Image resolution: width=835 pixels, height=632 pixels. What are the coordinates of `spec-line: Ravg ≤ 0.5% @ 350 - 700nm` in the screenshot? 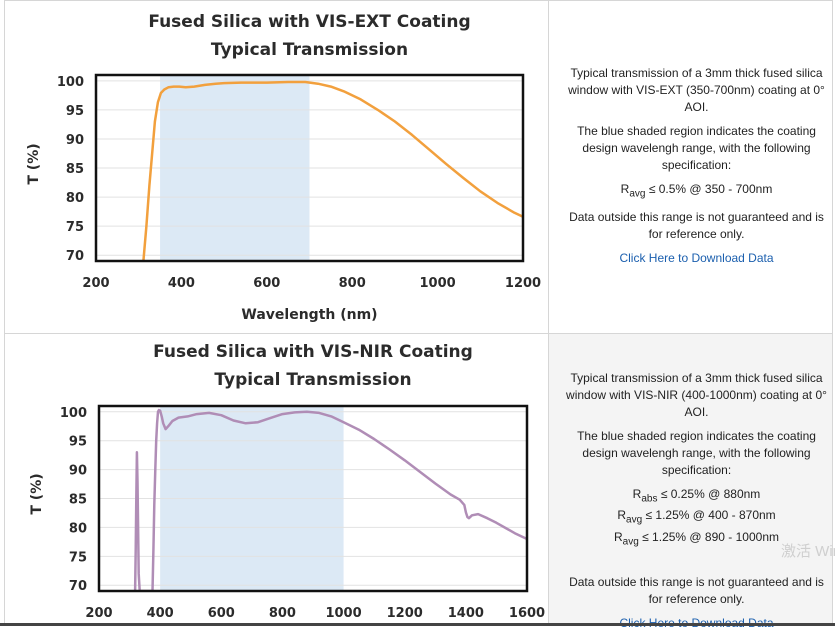 It's located at (696, 191).